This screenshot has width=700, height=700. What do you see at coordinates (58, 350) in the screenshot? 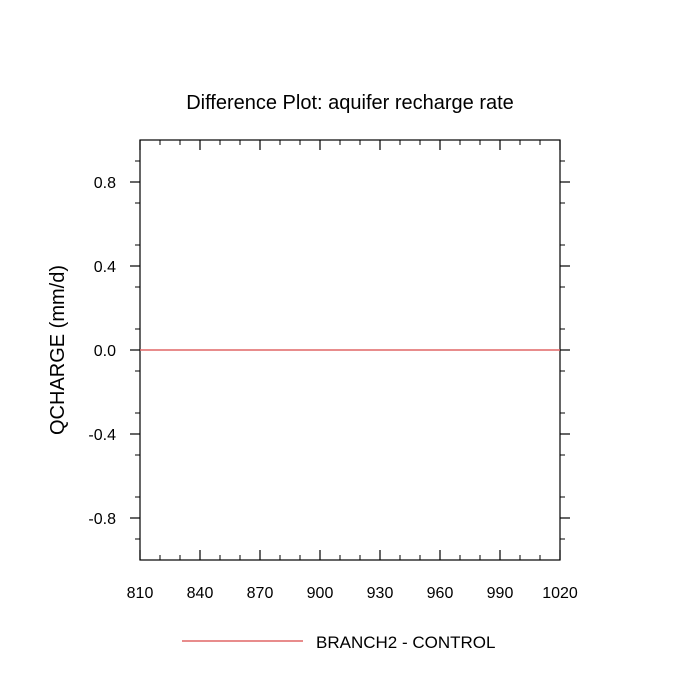
I see `y-axis-label: QCHARGE (mm/d)` at bounding box center [58, 350].